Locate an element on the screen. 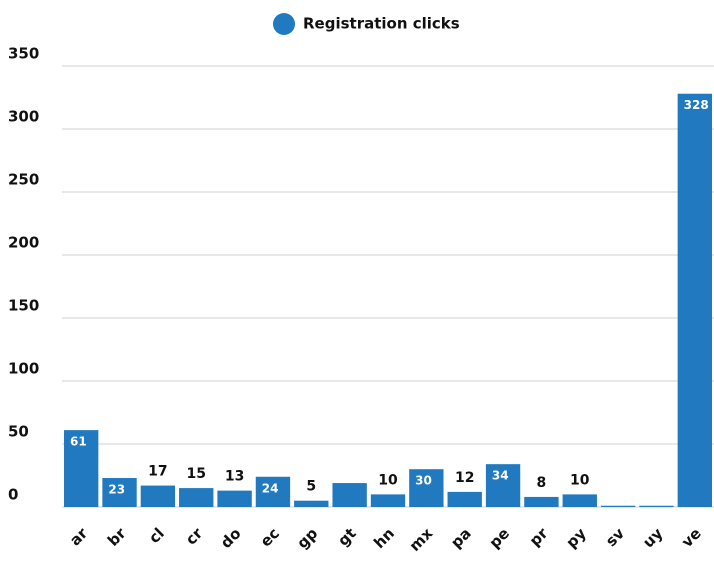  x-tick-label: uy is located at coordinates (652, 537).